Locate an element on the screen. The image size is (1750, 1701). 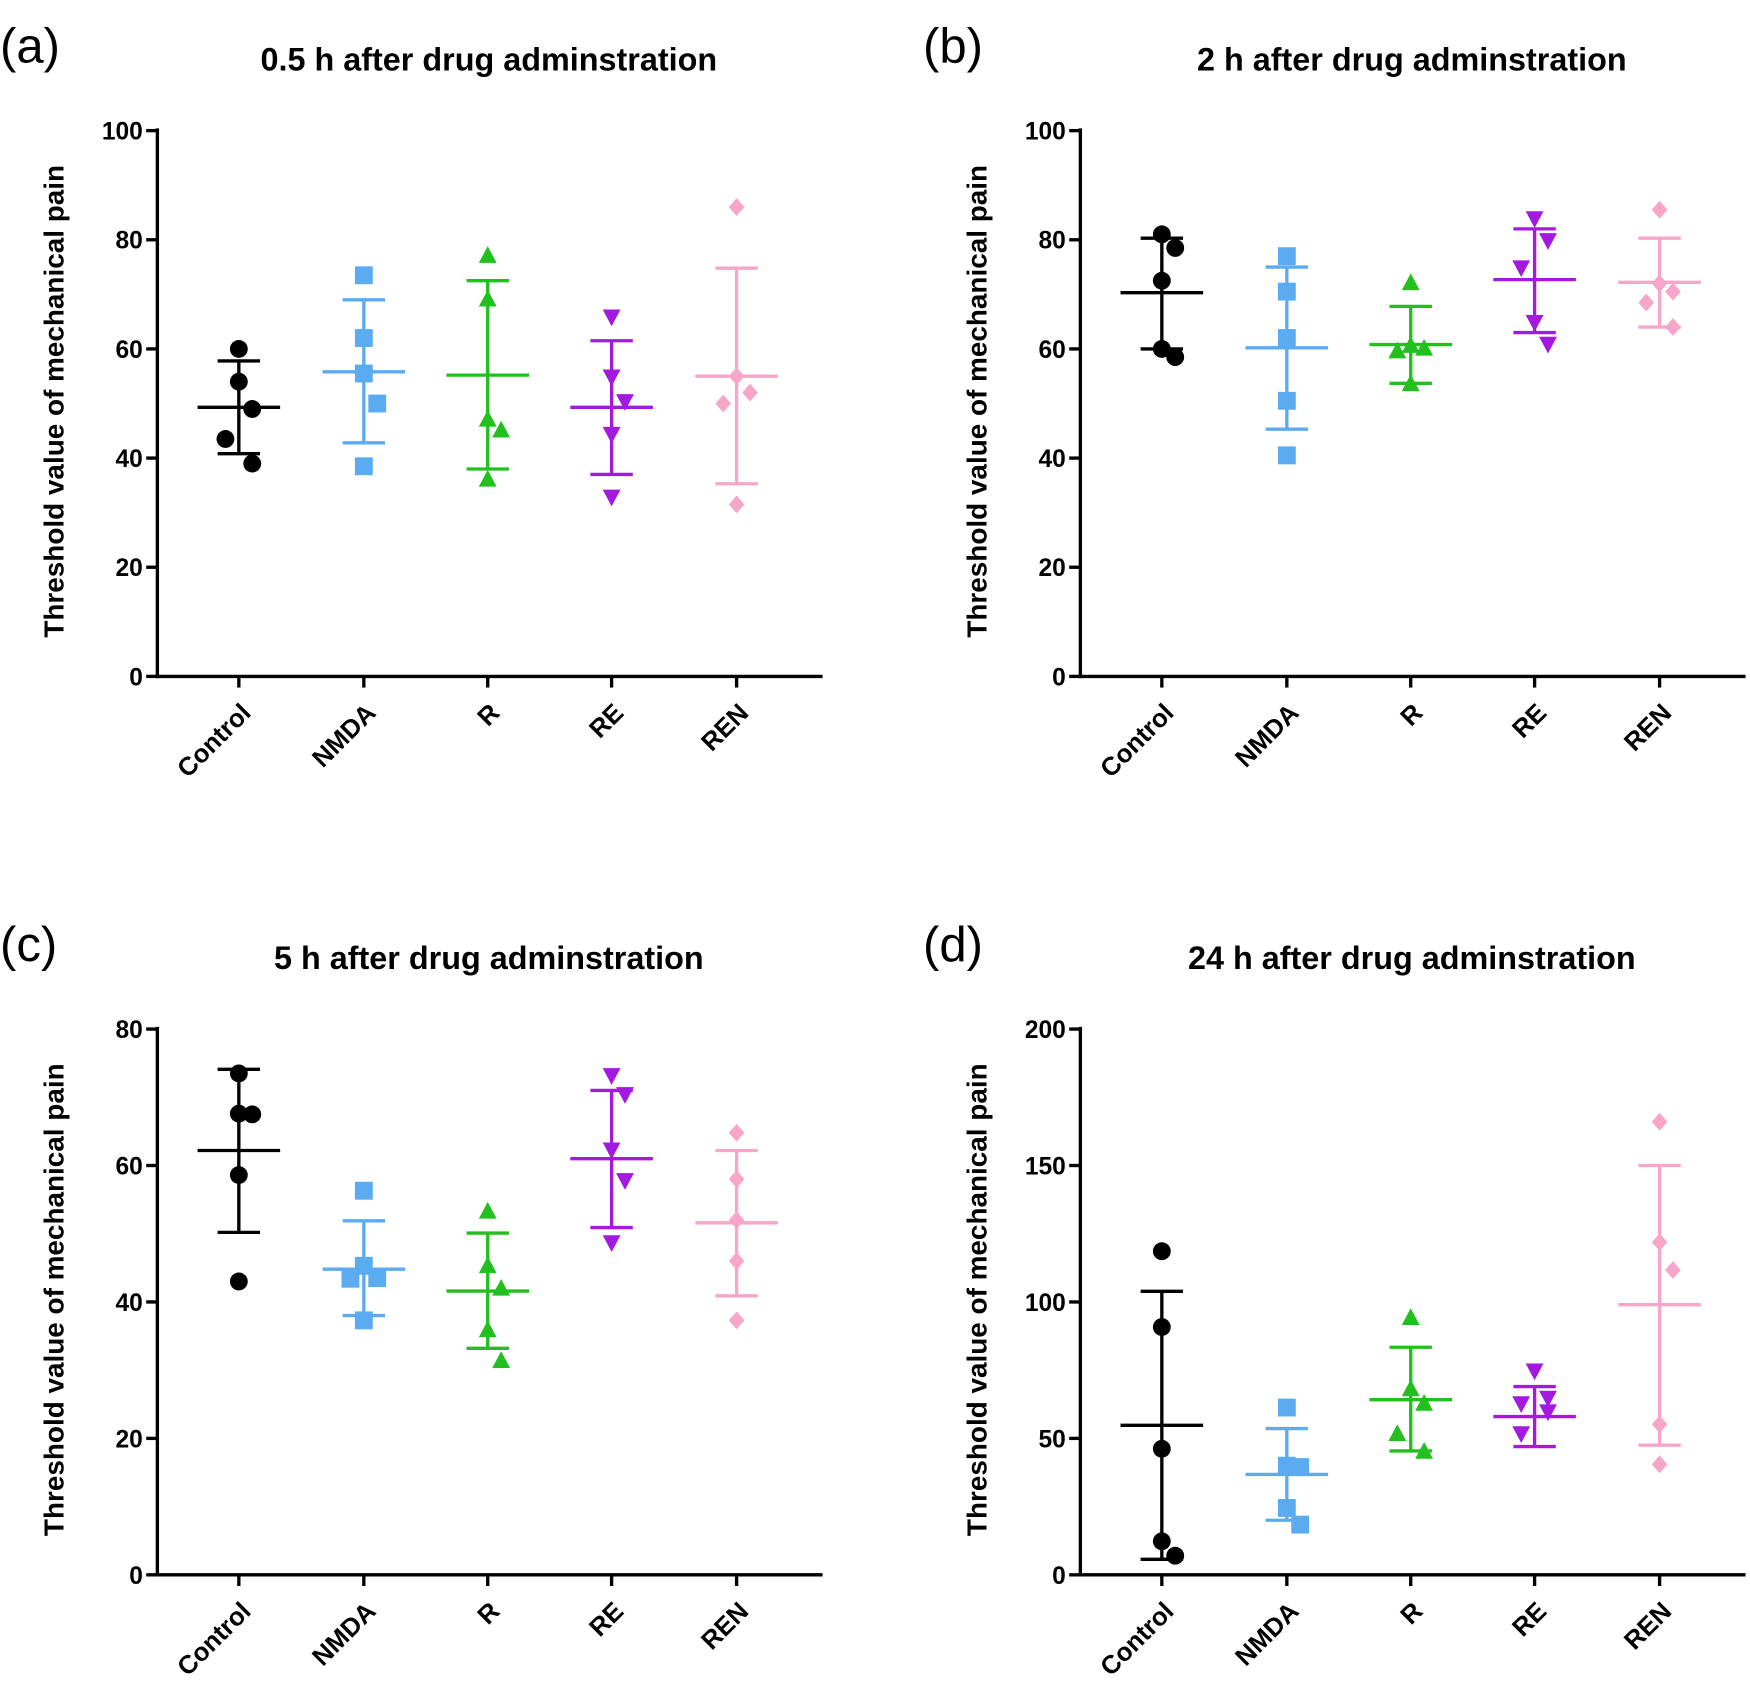
chart-title: 5 h after drug adminstration is located at coordinates (489, 958).